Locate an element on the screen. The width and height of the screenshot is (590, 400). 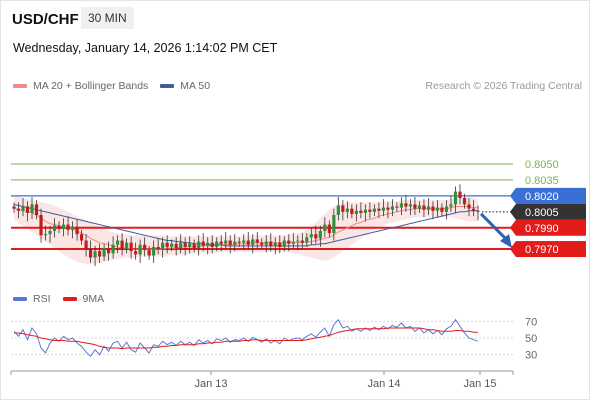
legend-swatch-ma20 is located at coordinates (20, 86).